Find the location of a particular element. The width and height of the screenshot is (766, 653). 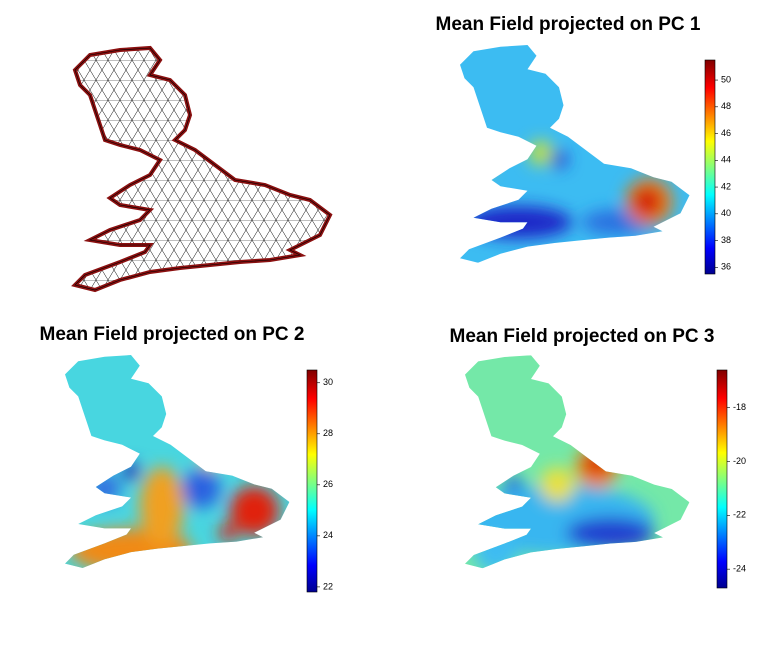

colorbar-tick-label: 36 is located at coordinates (726, 267).